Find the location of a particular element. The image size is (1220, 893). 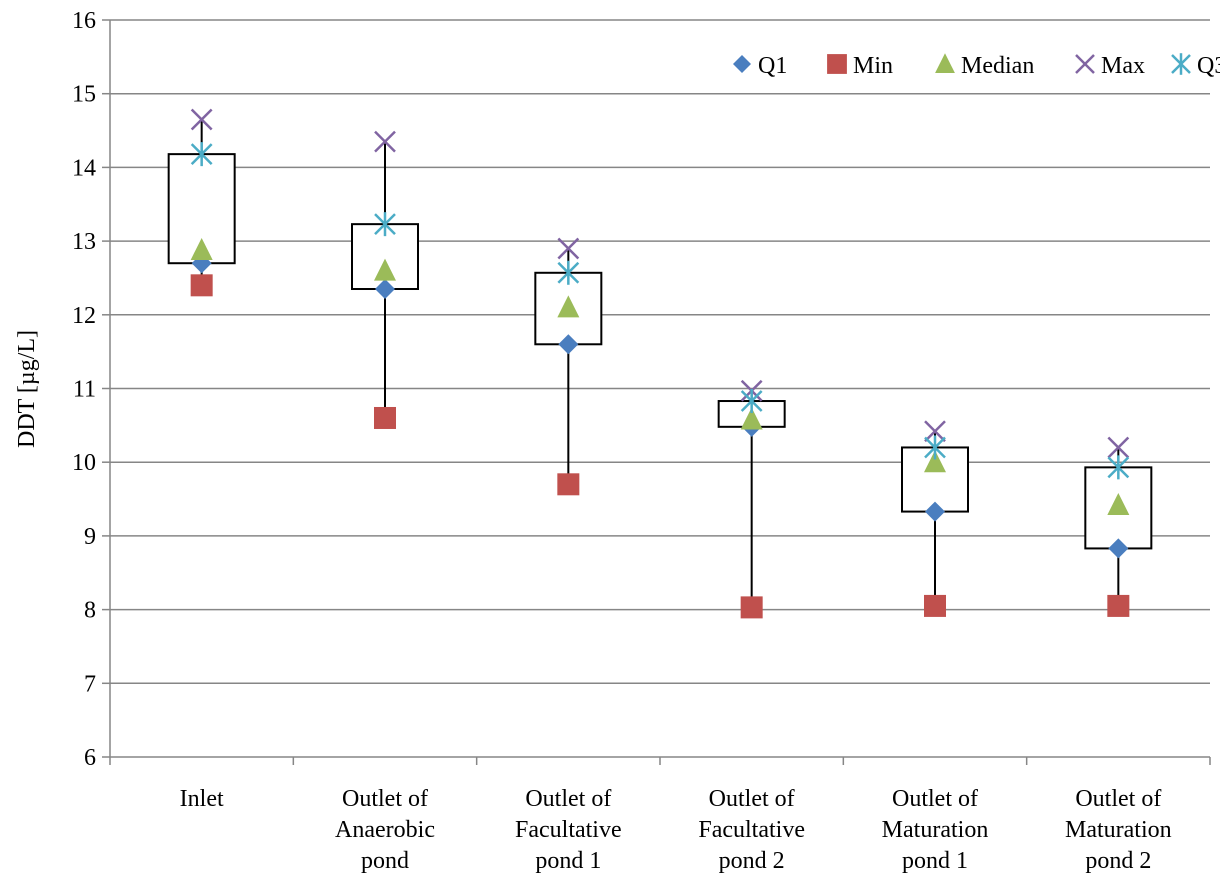

y-tick-label-13: 13 is located at coordinates (84, 242).